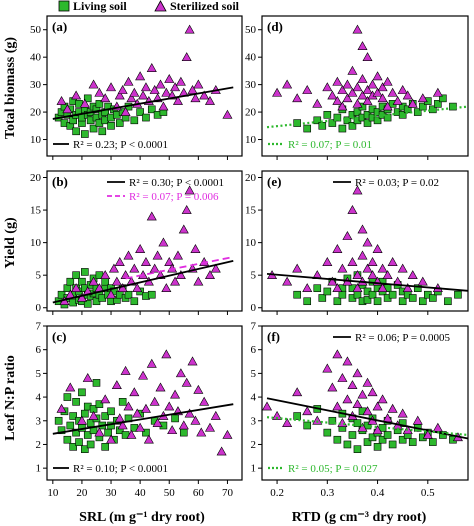 The height and width of the screenshot is (526, 474). What do you see at coordinates (403, 338) in the screenshot?
I see `annotation-text: R² = 0.06; P = 0.0005` at bounding box center [403, 338].